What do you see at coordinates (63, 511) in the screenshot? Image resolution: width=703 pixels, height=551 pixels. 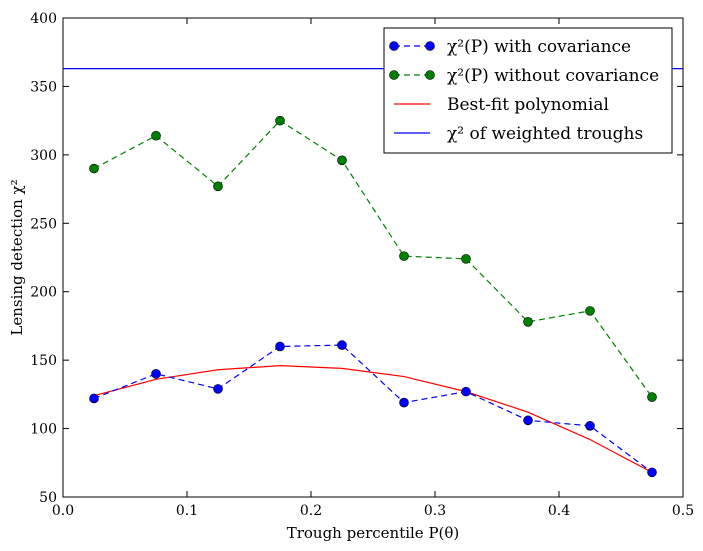 I see `x-tick-label: 0.0` at bounding box center [63, 511].